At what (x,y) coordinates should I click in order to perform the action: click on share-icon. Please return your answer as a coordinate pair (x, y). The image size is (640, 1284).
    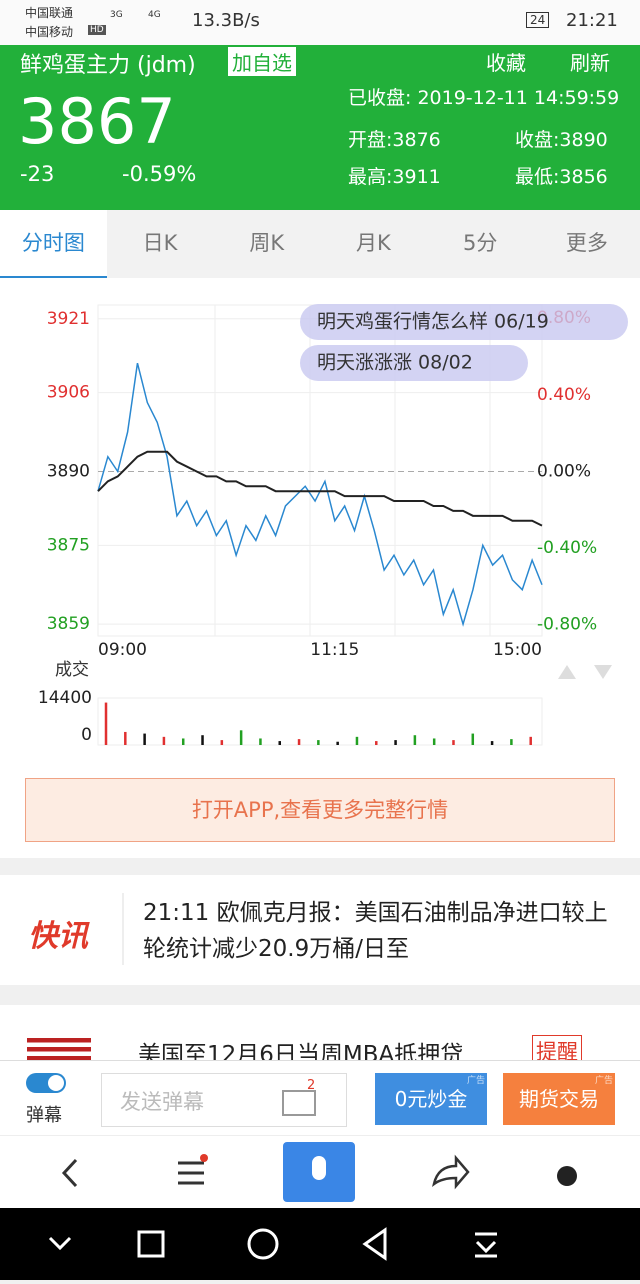
    Looking at the image, I should click on (451, 1172).